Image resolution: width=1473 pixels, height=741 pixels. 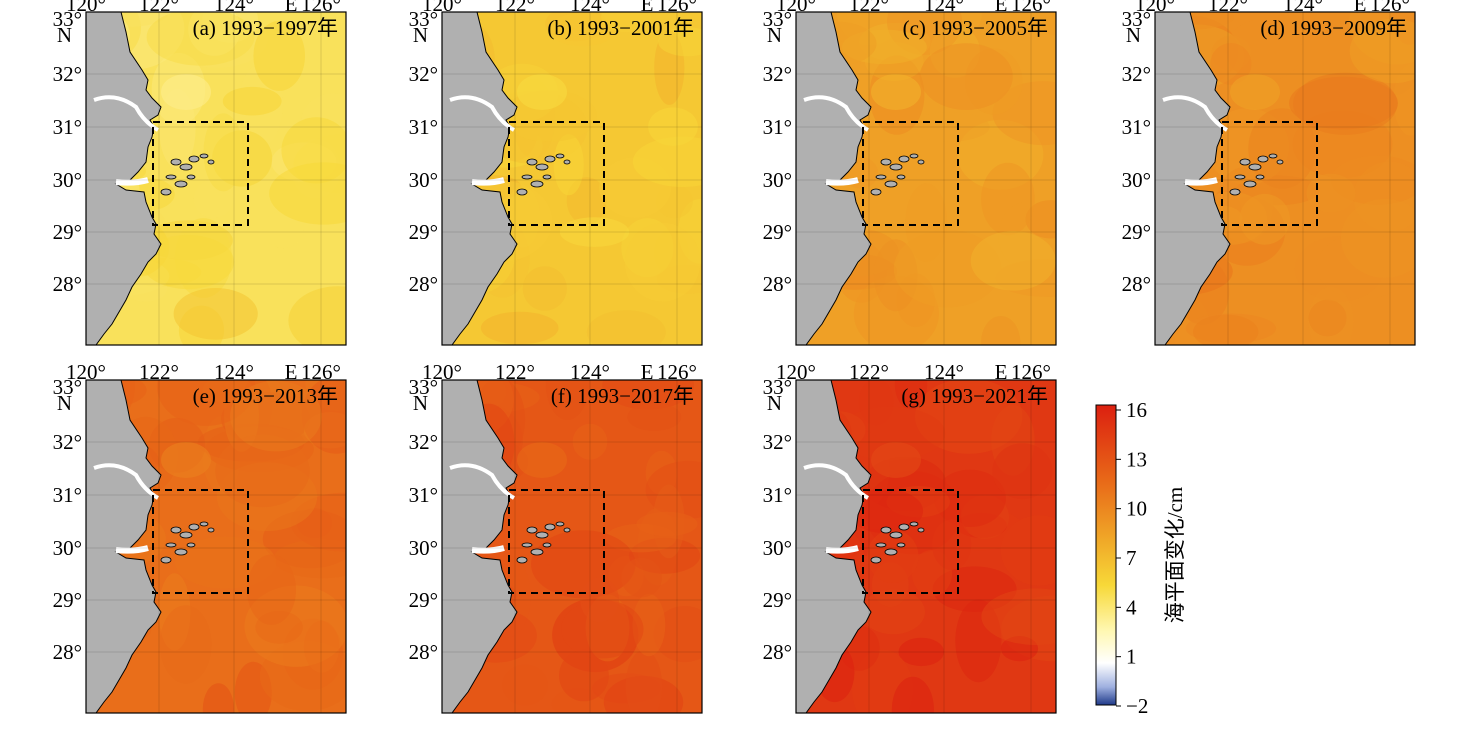 What do you see at coordinates (1390, 8) in the screenshot?
I see `lon-tick-label: 126°` at bounding box center [1390, 8].